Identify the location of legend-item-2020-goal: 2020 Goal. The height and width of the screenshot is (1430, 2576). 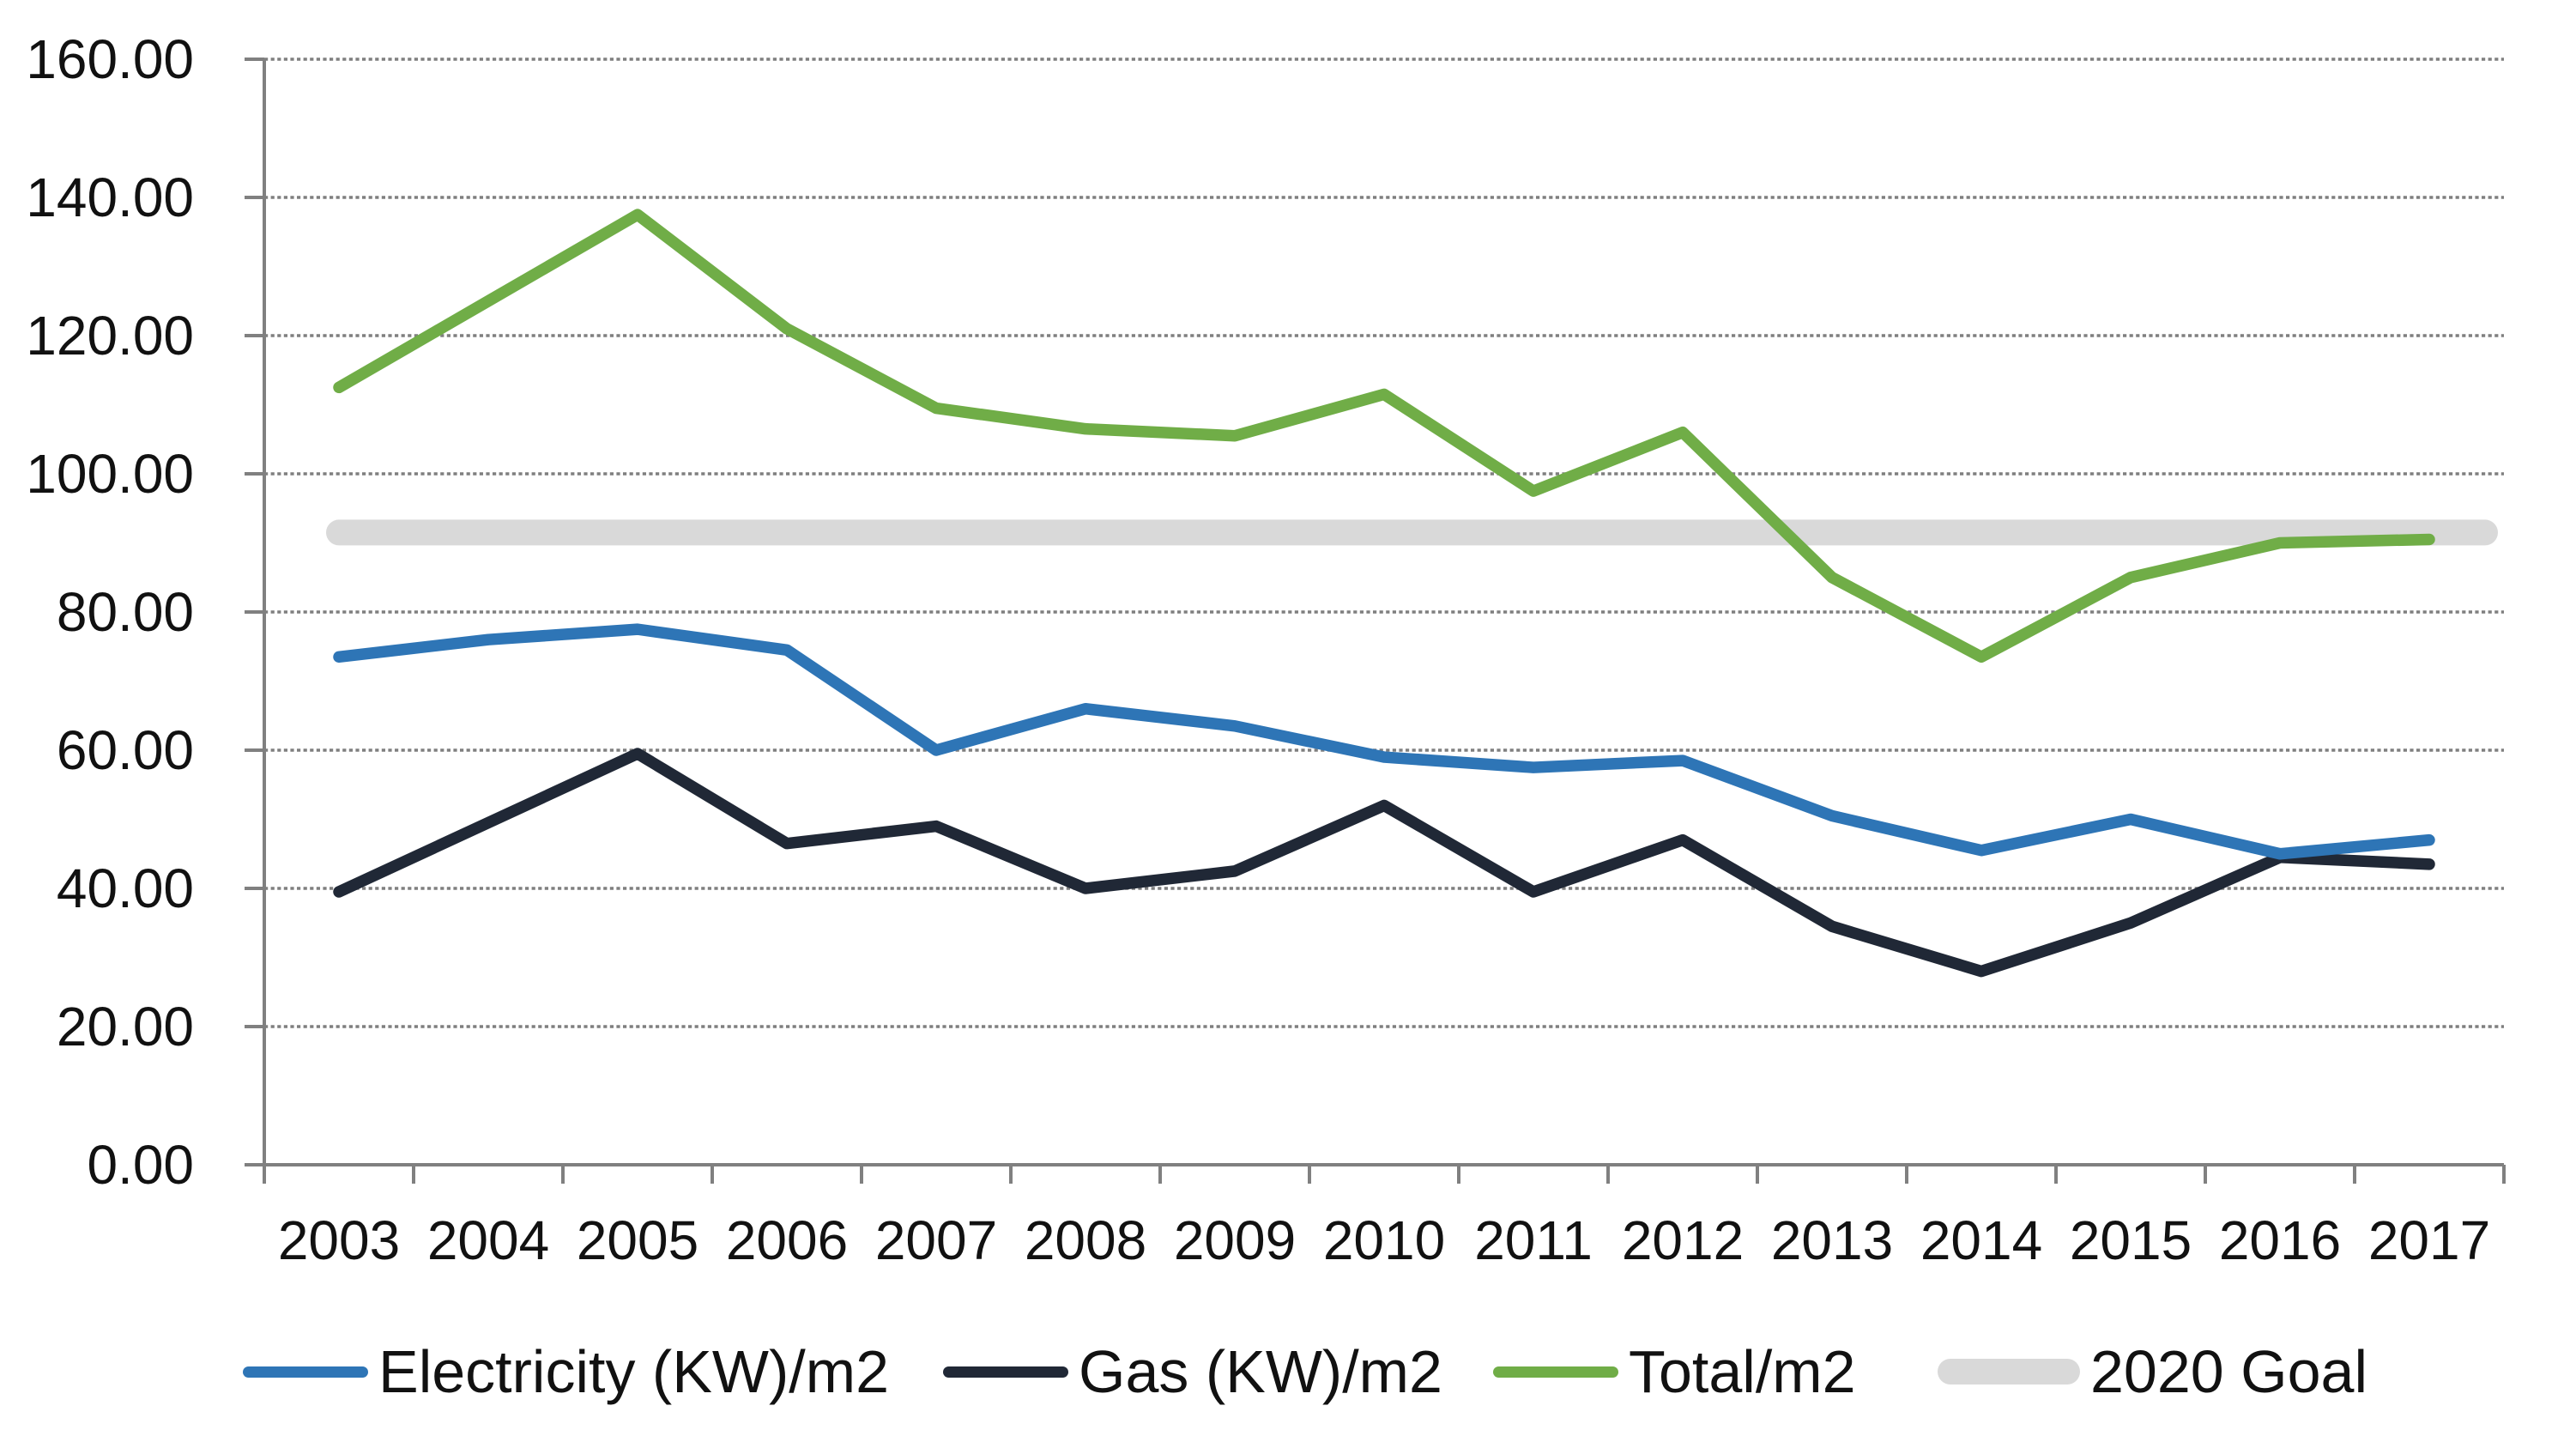
(2152, 1371).